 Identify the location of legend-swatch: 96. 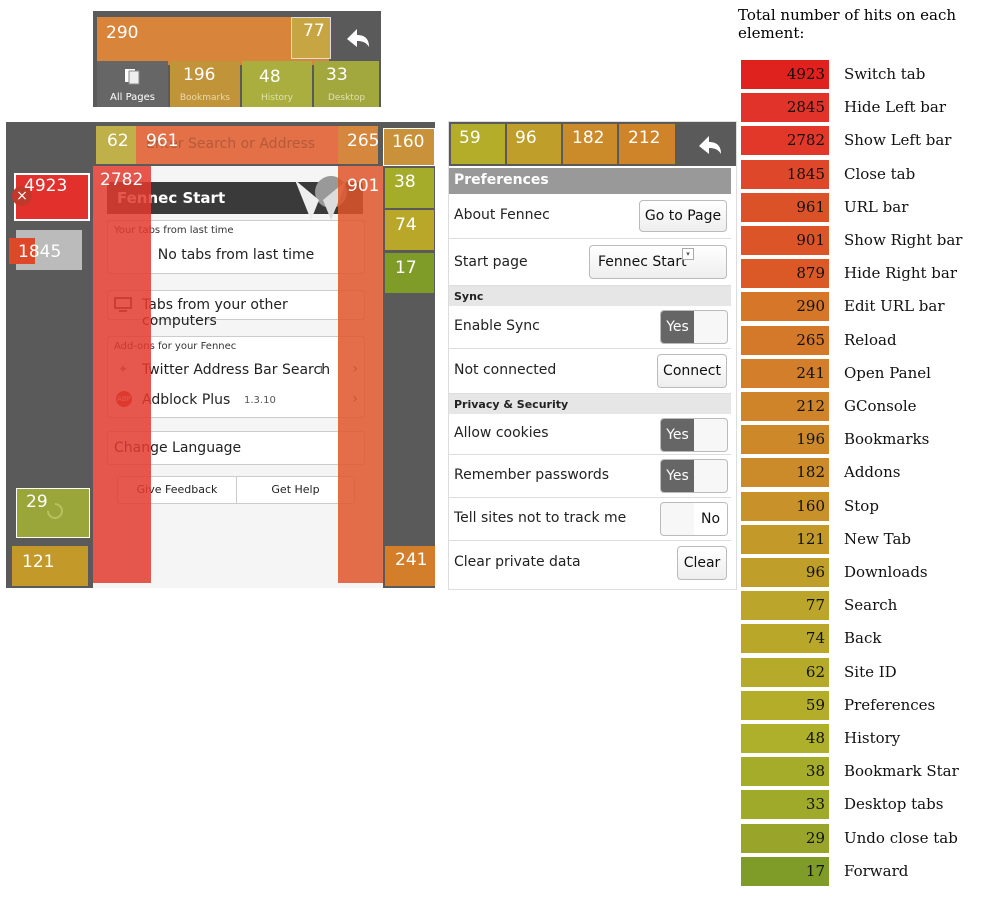
(785, 572).